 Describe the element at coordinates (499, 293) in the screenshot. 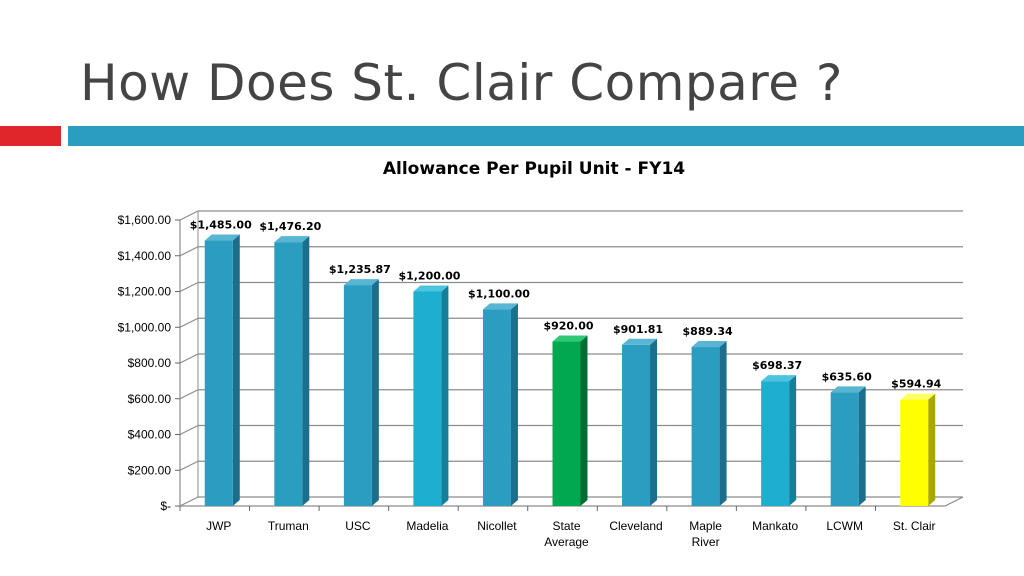

I see `data-label: $1,100.00` at that location.